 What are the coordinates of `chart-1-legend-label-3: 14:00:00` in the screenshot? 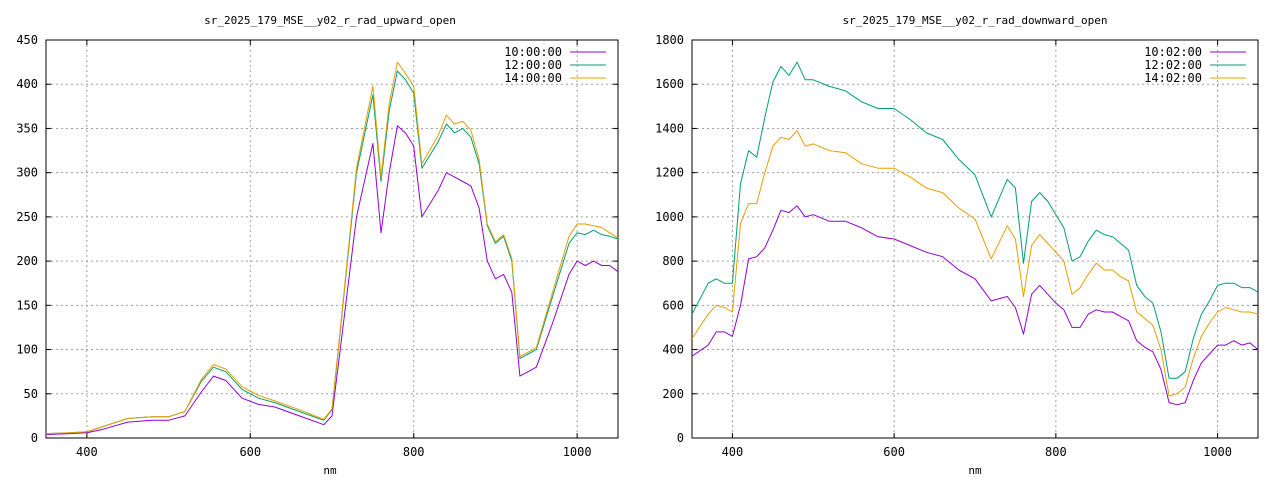 It's located at (533, 78).